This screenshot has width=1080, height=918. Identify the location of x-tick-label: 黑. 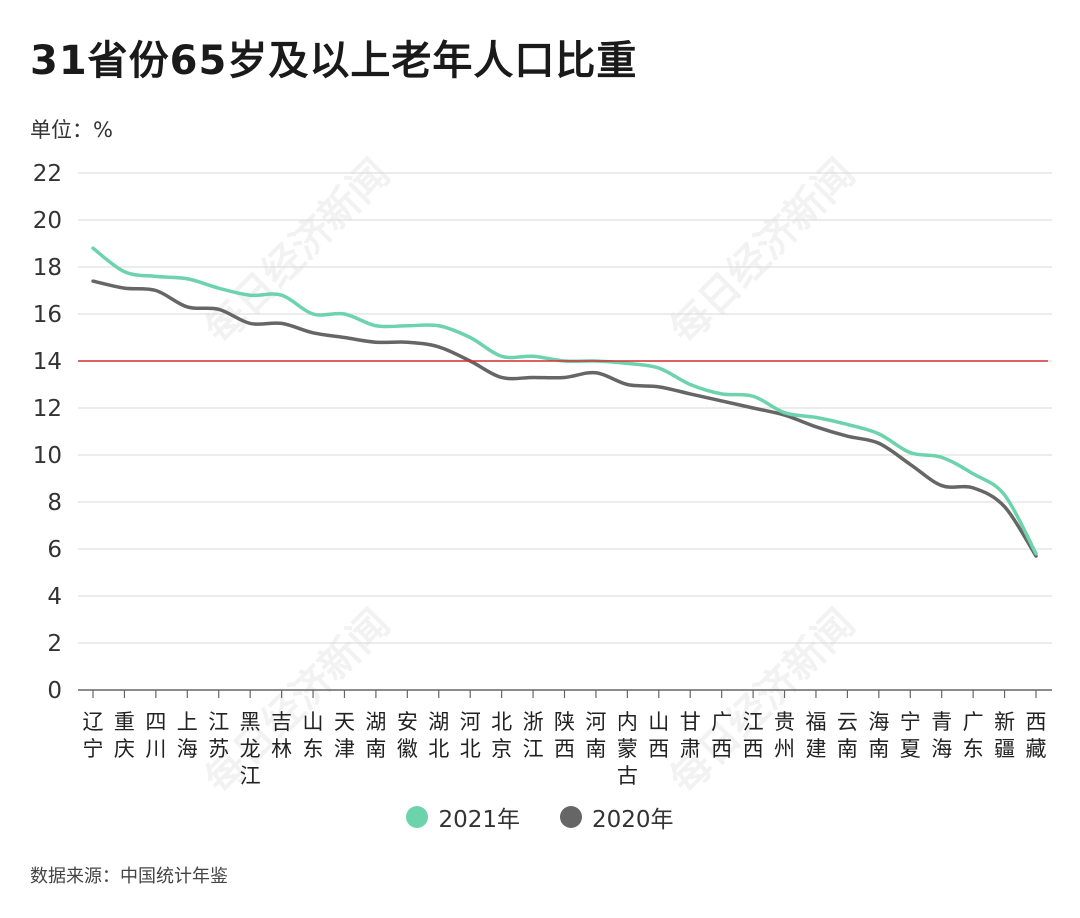
(250, 722).